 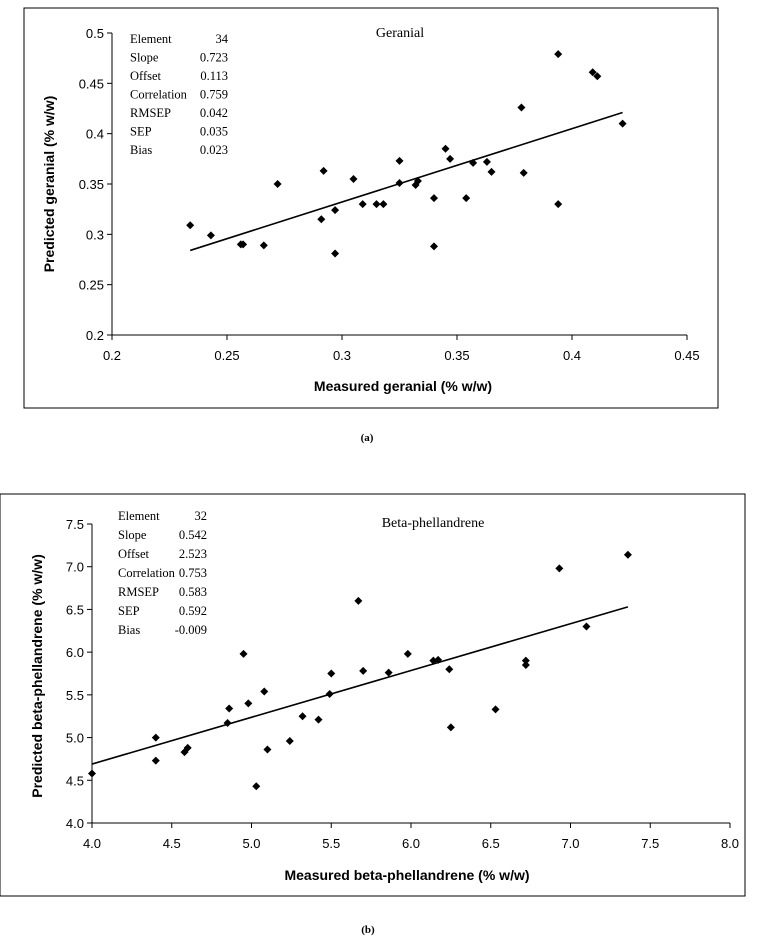 What do you see at coordinates (342, 355) in the screenshot?
I see `x-tick-label: 0.3` at bounding box center [342, 355].